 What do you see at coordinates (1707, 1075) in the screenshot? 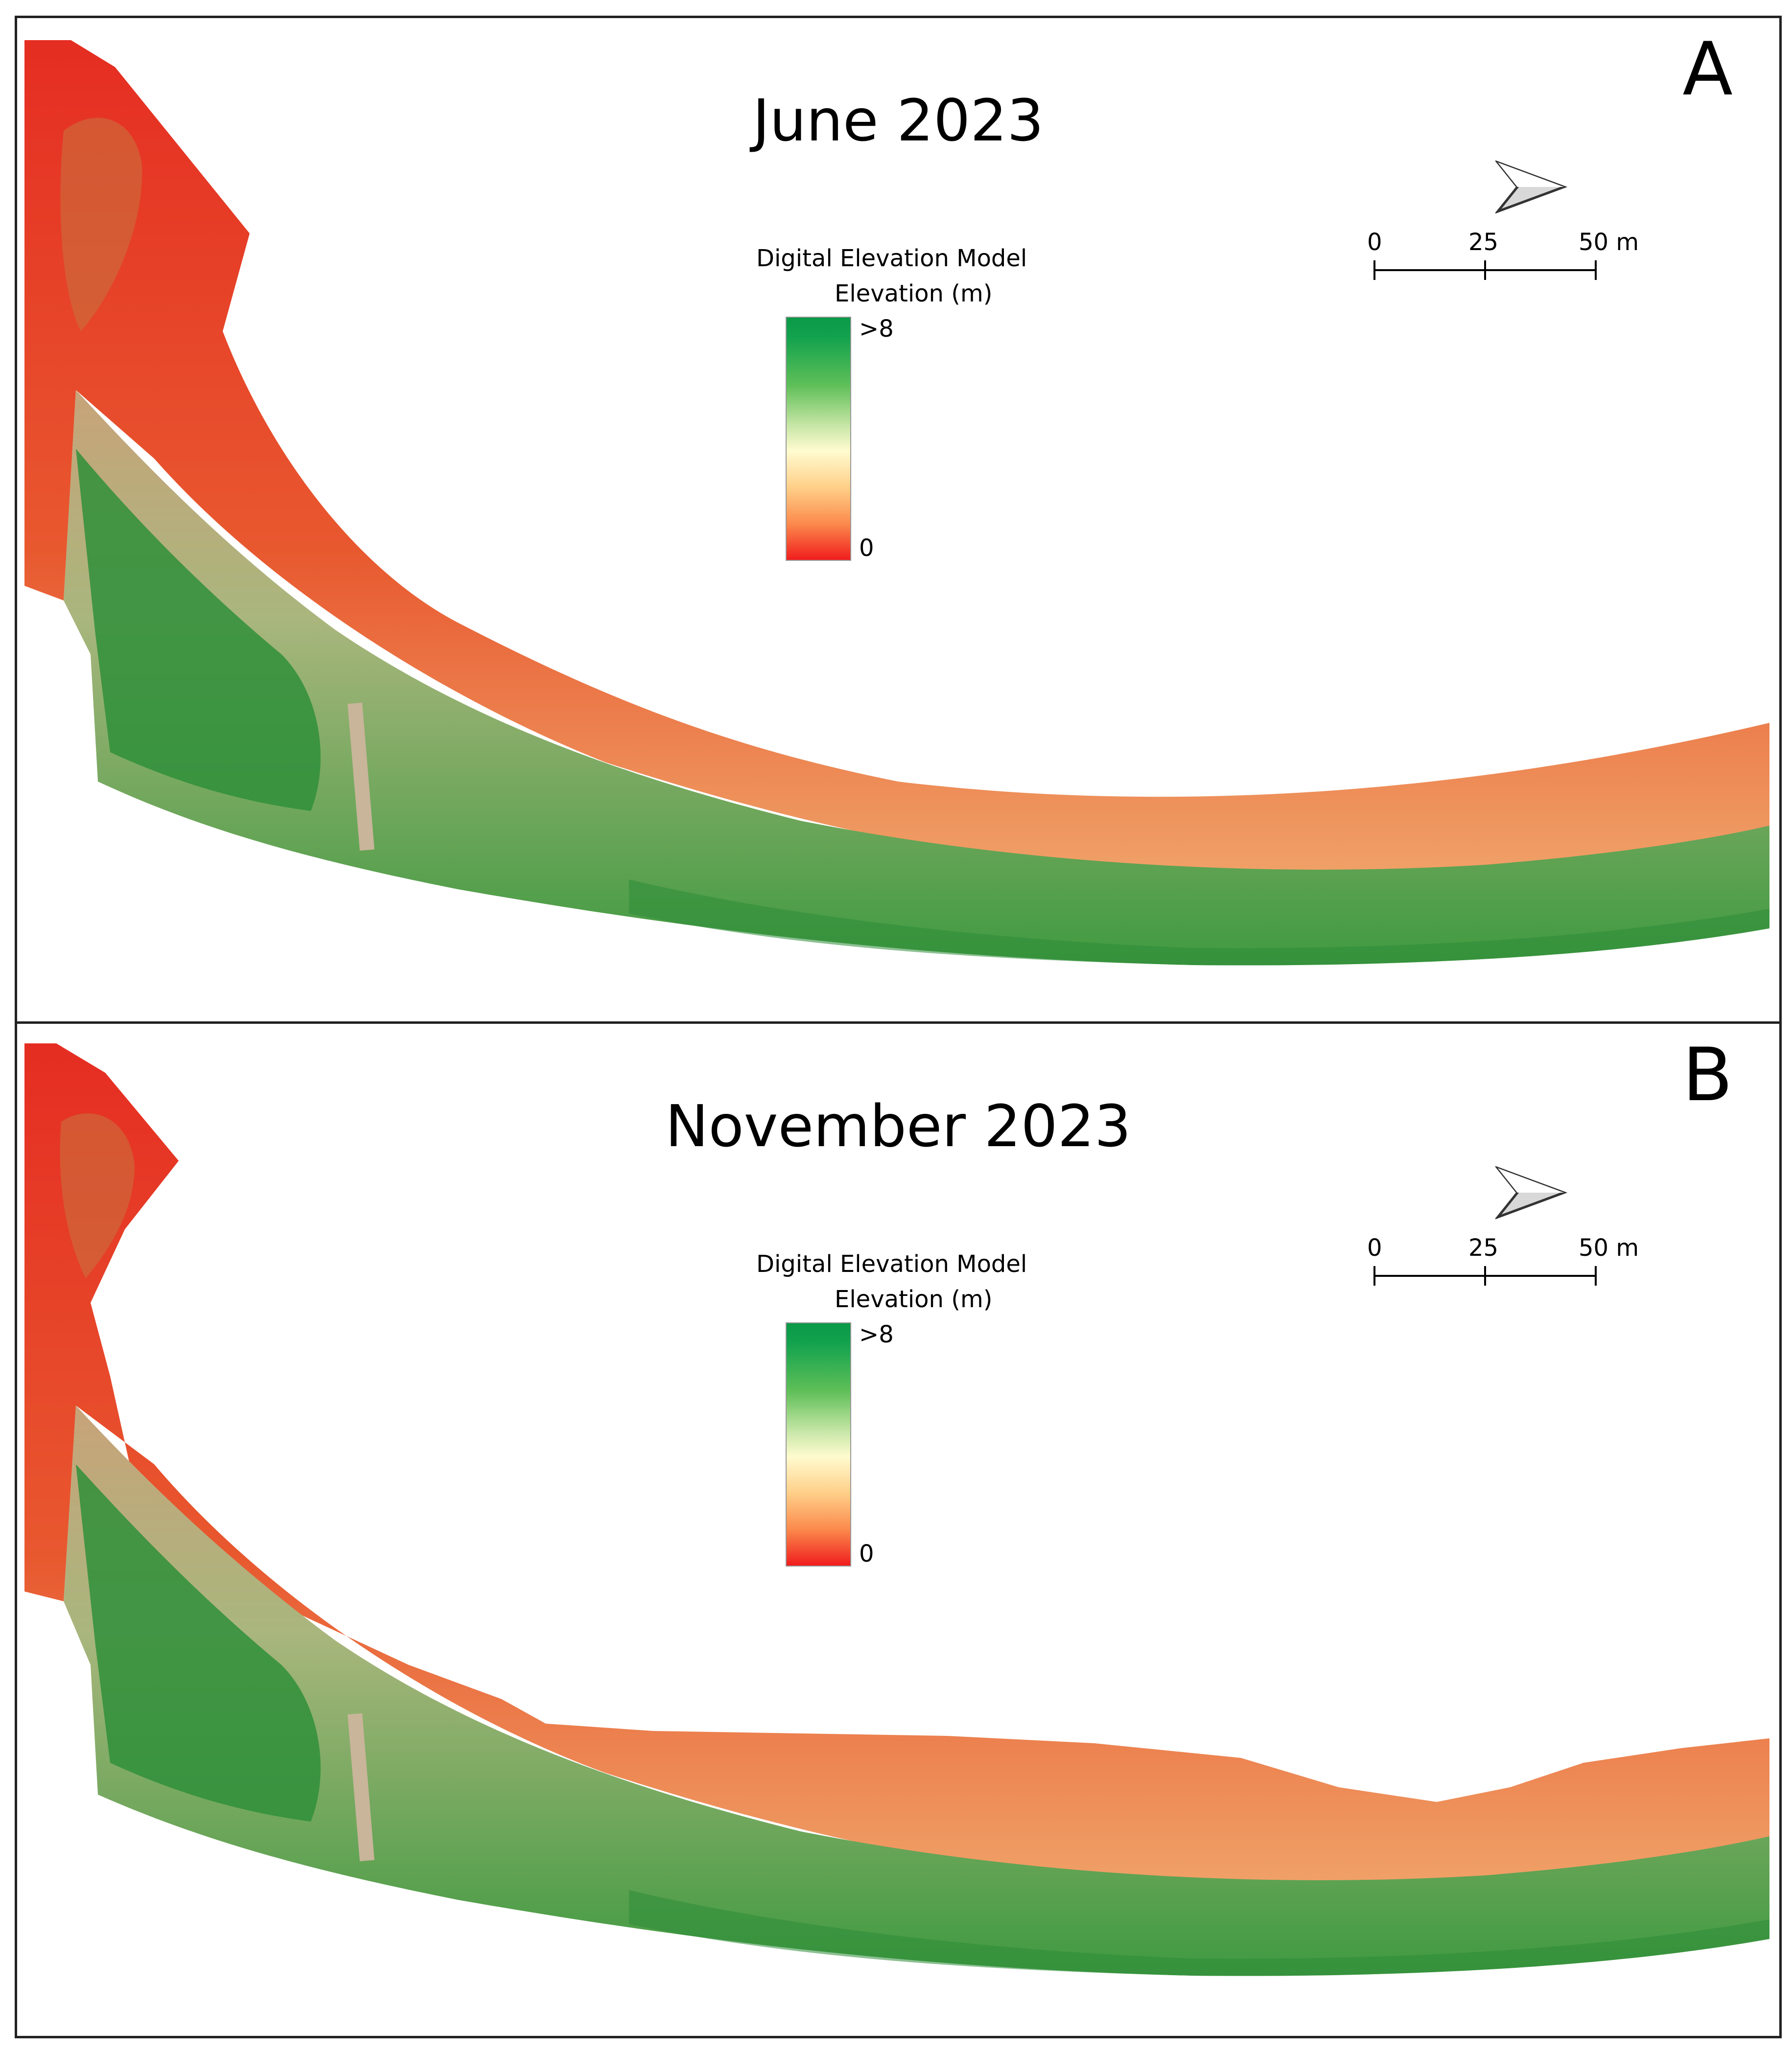
I see `panel-letter: B` at bounding box center [1707, 1075].